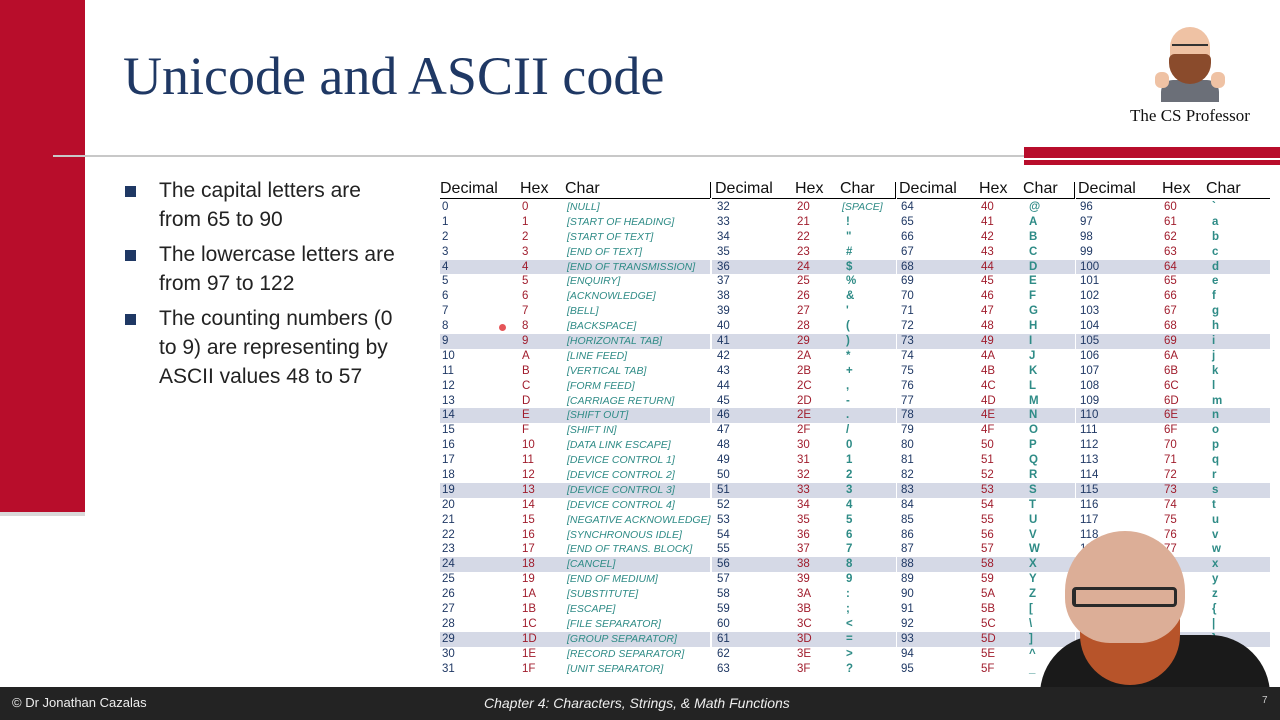 This screenshot has height=720, width=1280. Describe the element at coordinates (907, 579) in the screenshot. I see `decimal-cell: 89` at that location.